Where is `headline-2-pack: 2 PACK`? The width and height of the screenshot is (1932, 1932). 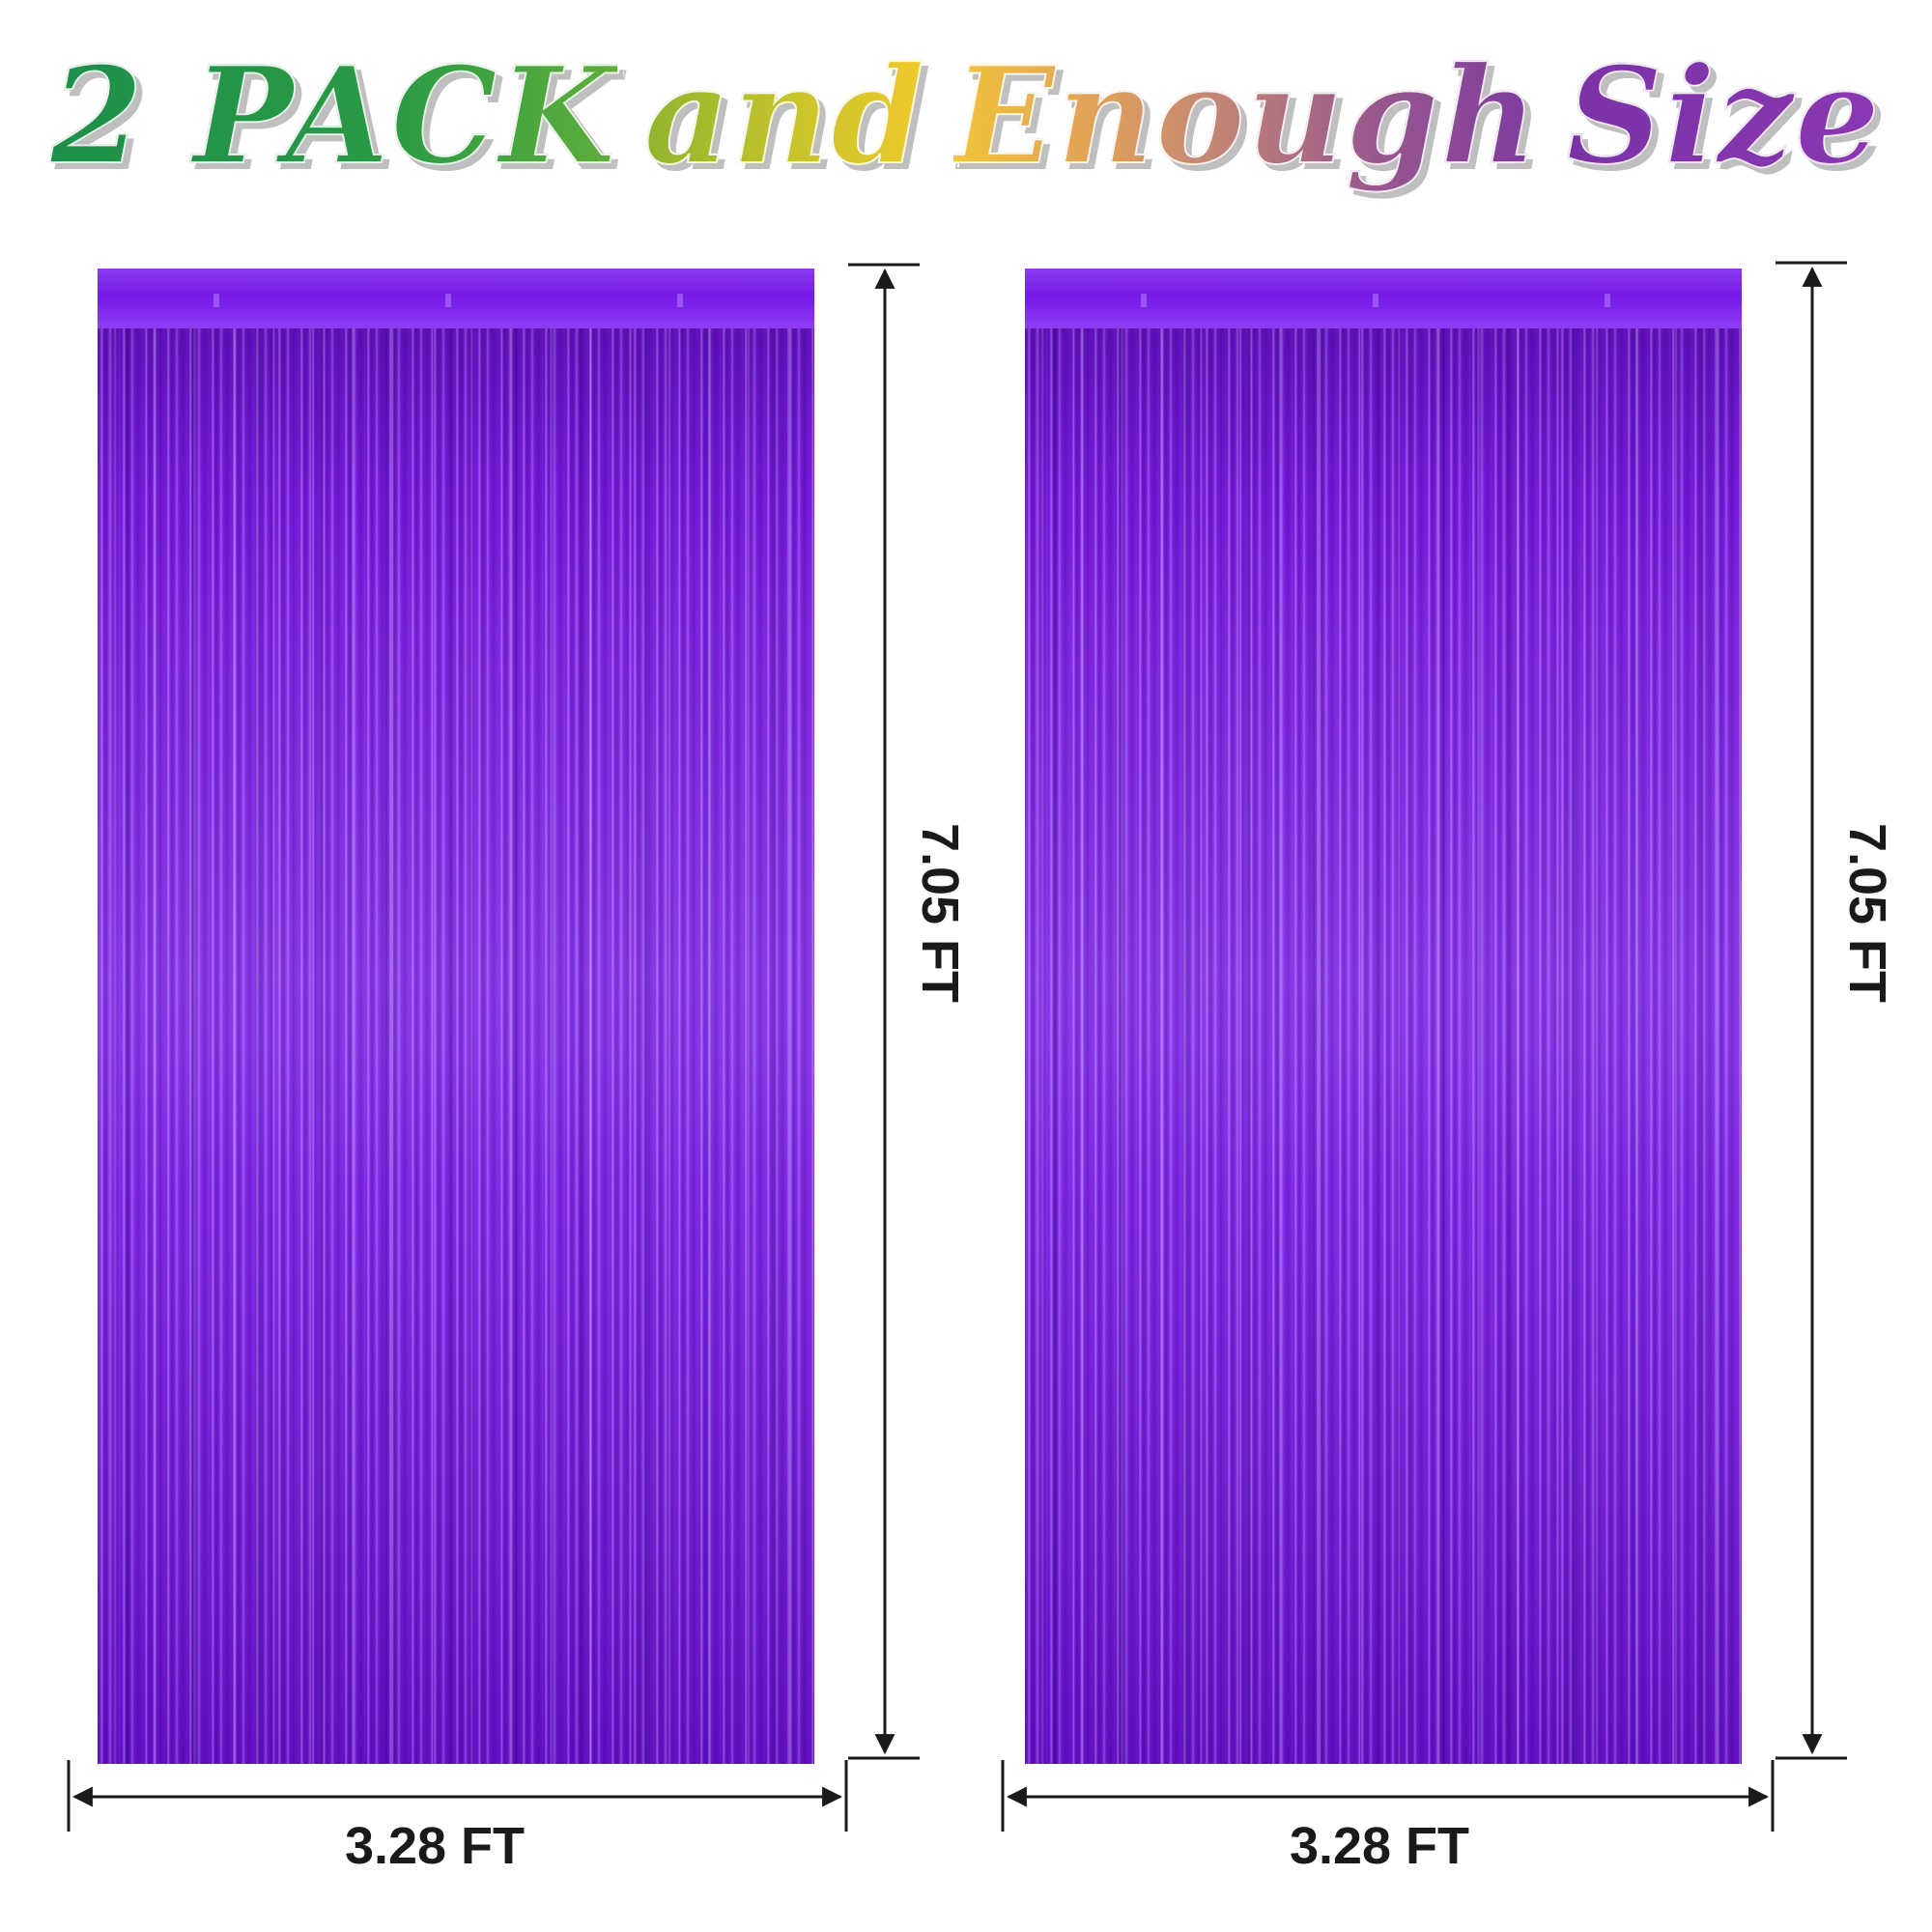
headline-2-pack: 2 PACK is located at coordinates (333, 115).